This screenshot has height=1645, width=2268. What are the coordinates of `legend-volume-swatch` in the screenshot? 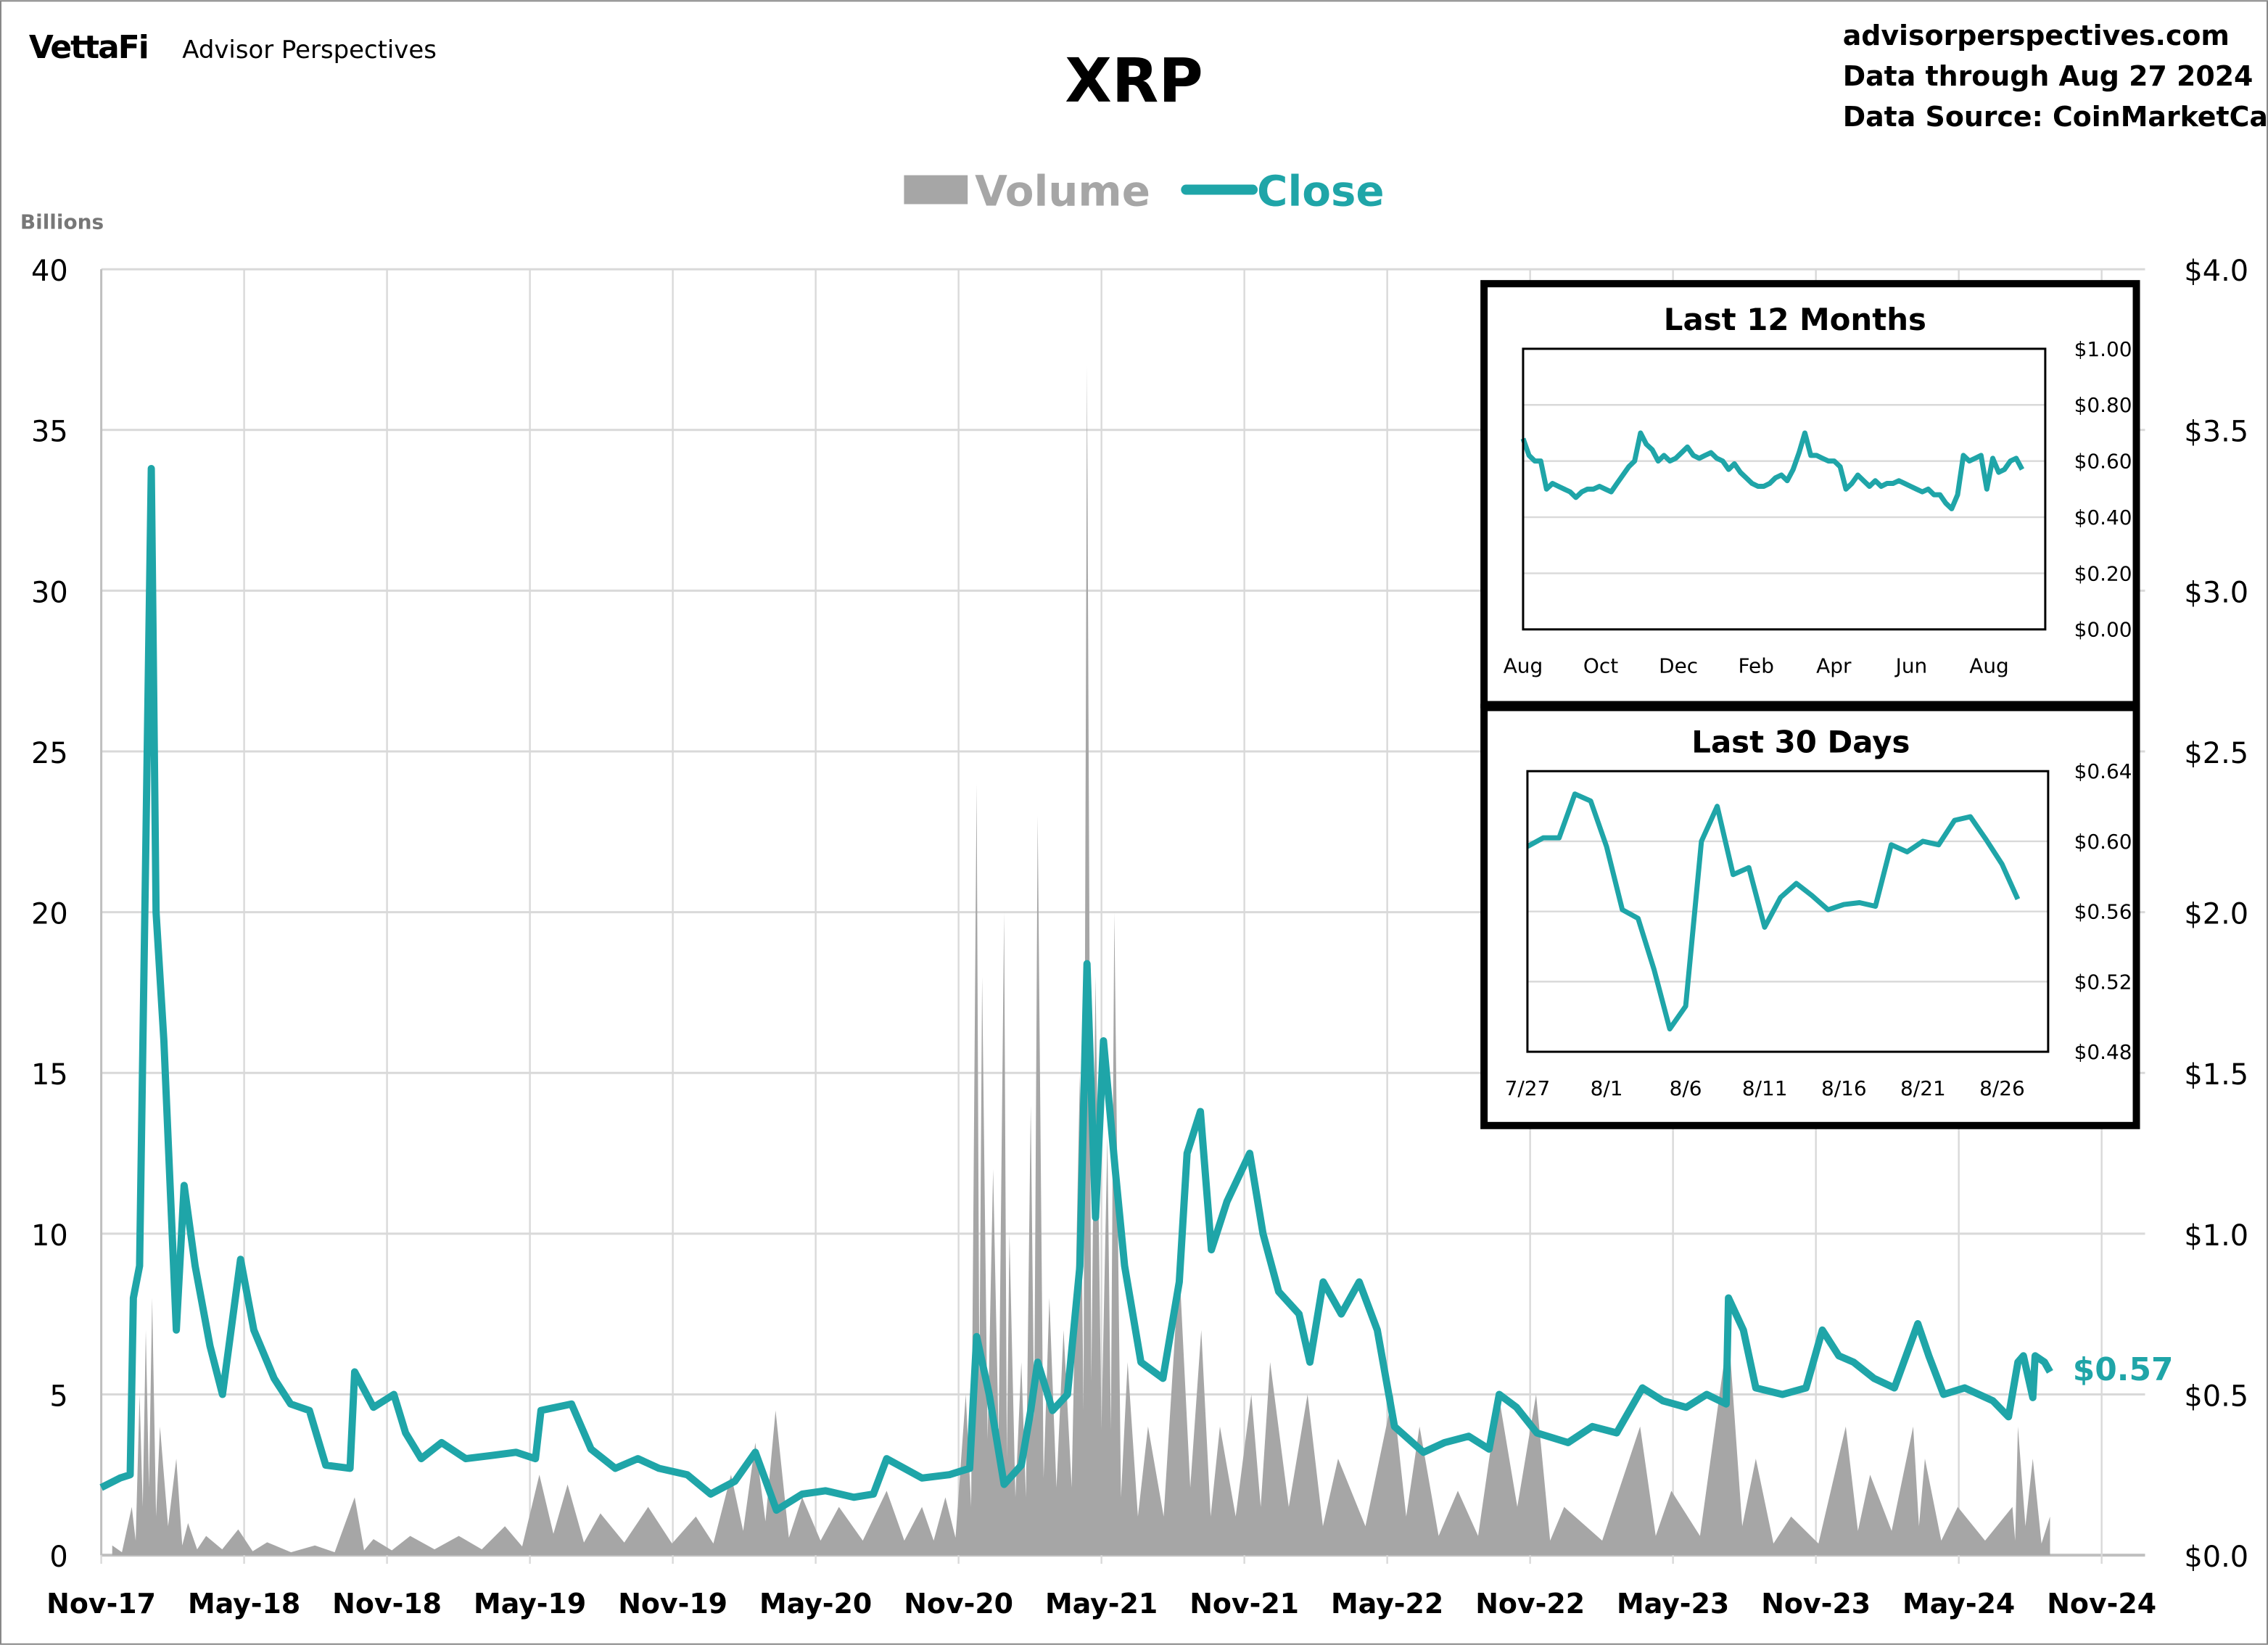 It's located at (936, 190).